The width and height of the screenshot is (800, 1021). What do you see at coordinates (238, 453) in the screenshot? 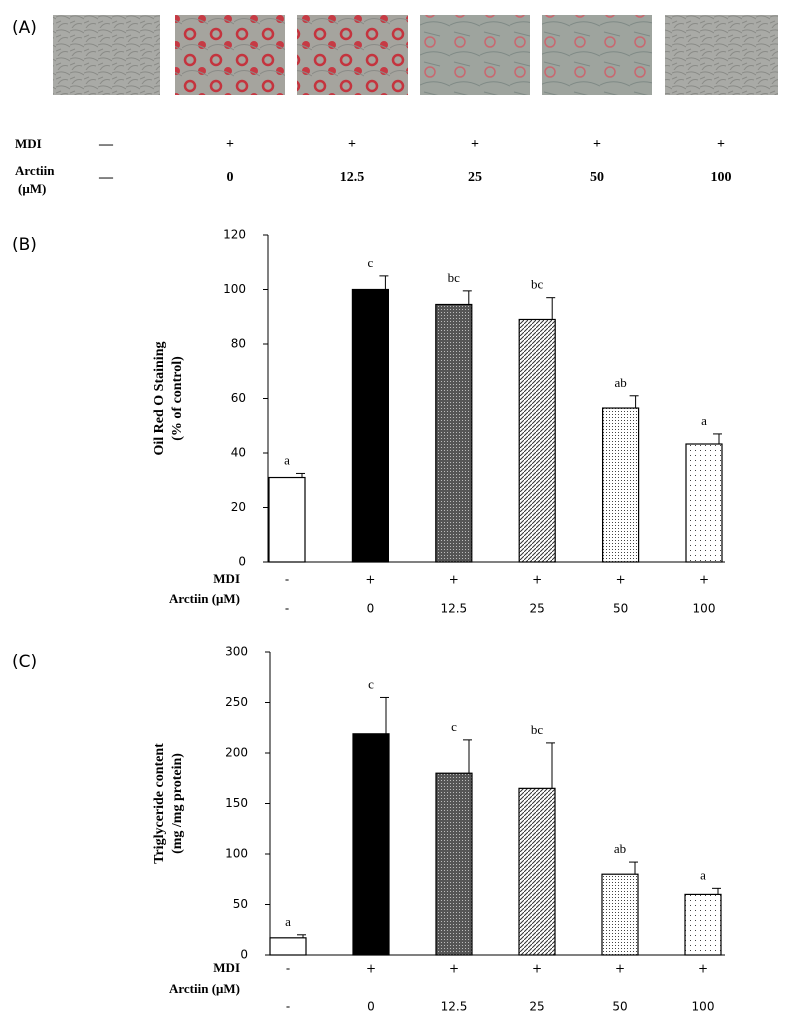
I see `y-tick-label: 40` at bounding box center [238, 453].